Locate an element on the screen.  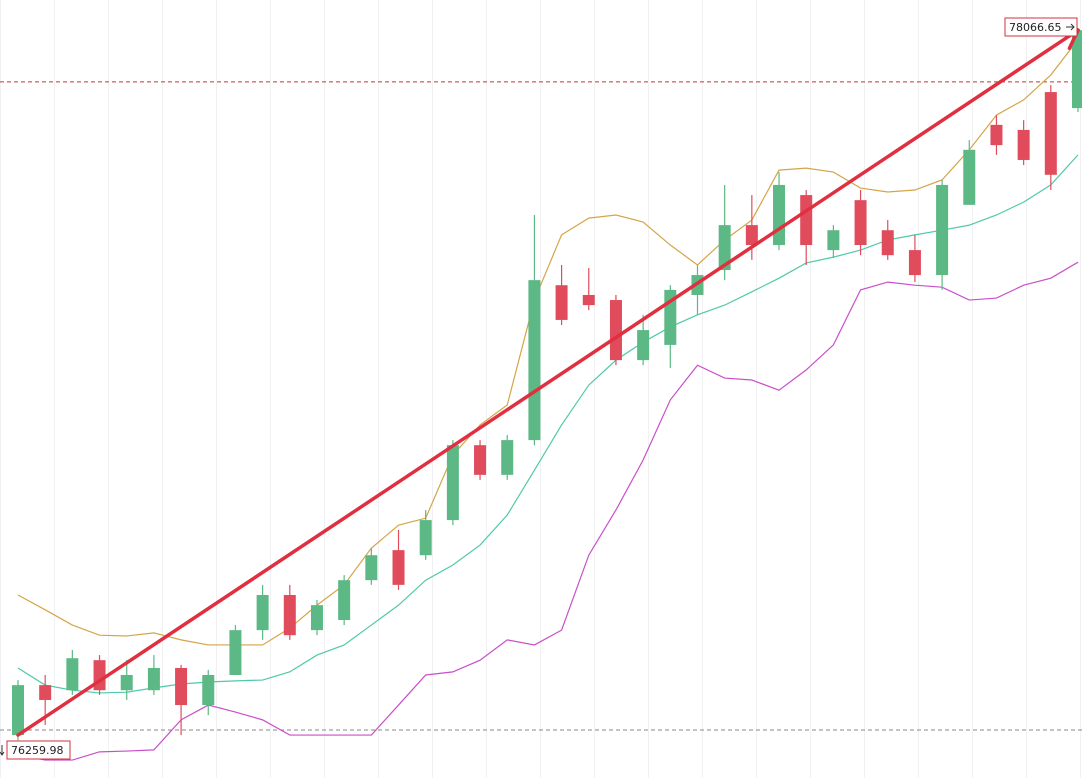
price-label: 78066.65 is located at coordinates (1035, 27).